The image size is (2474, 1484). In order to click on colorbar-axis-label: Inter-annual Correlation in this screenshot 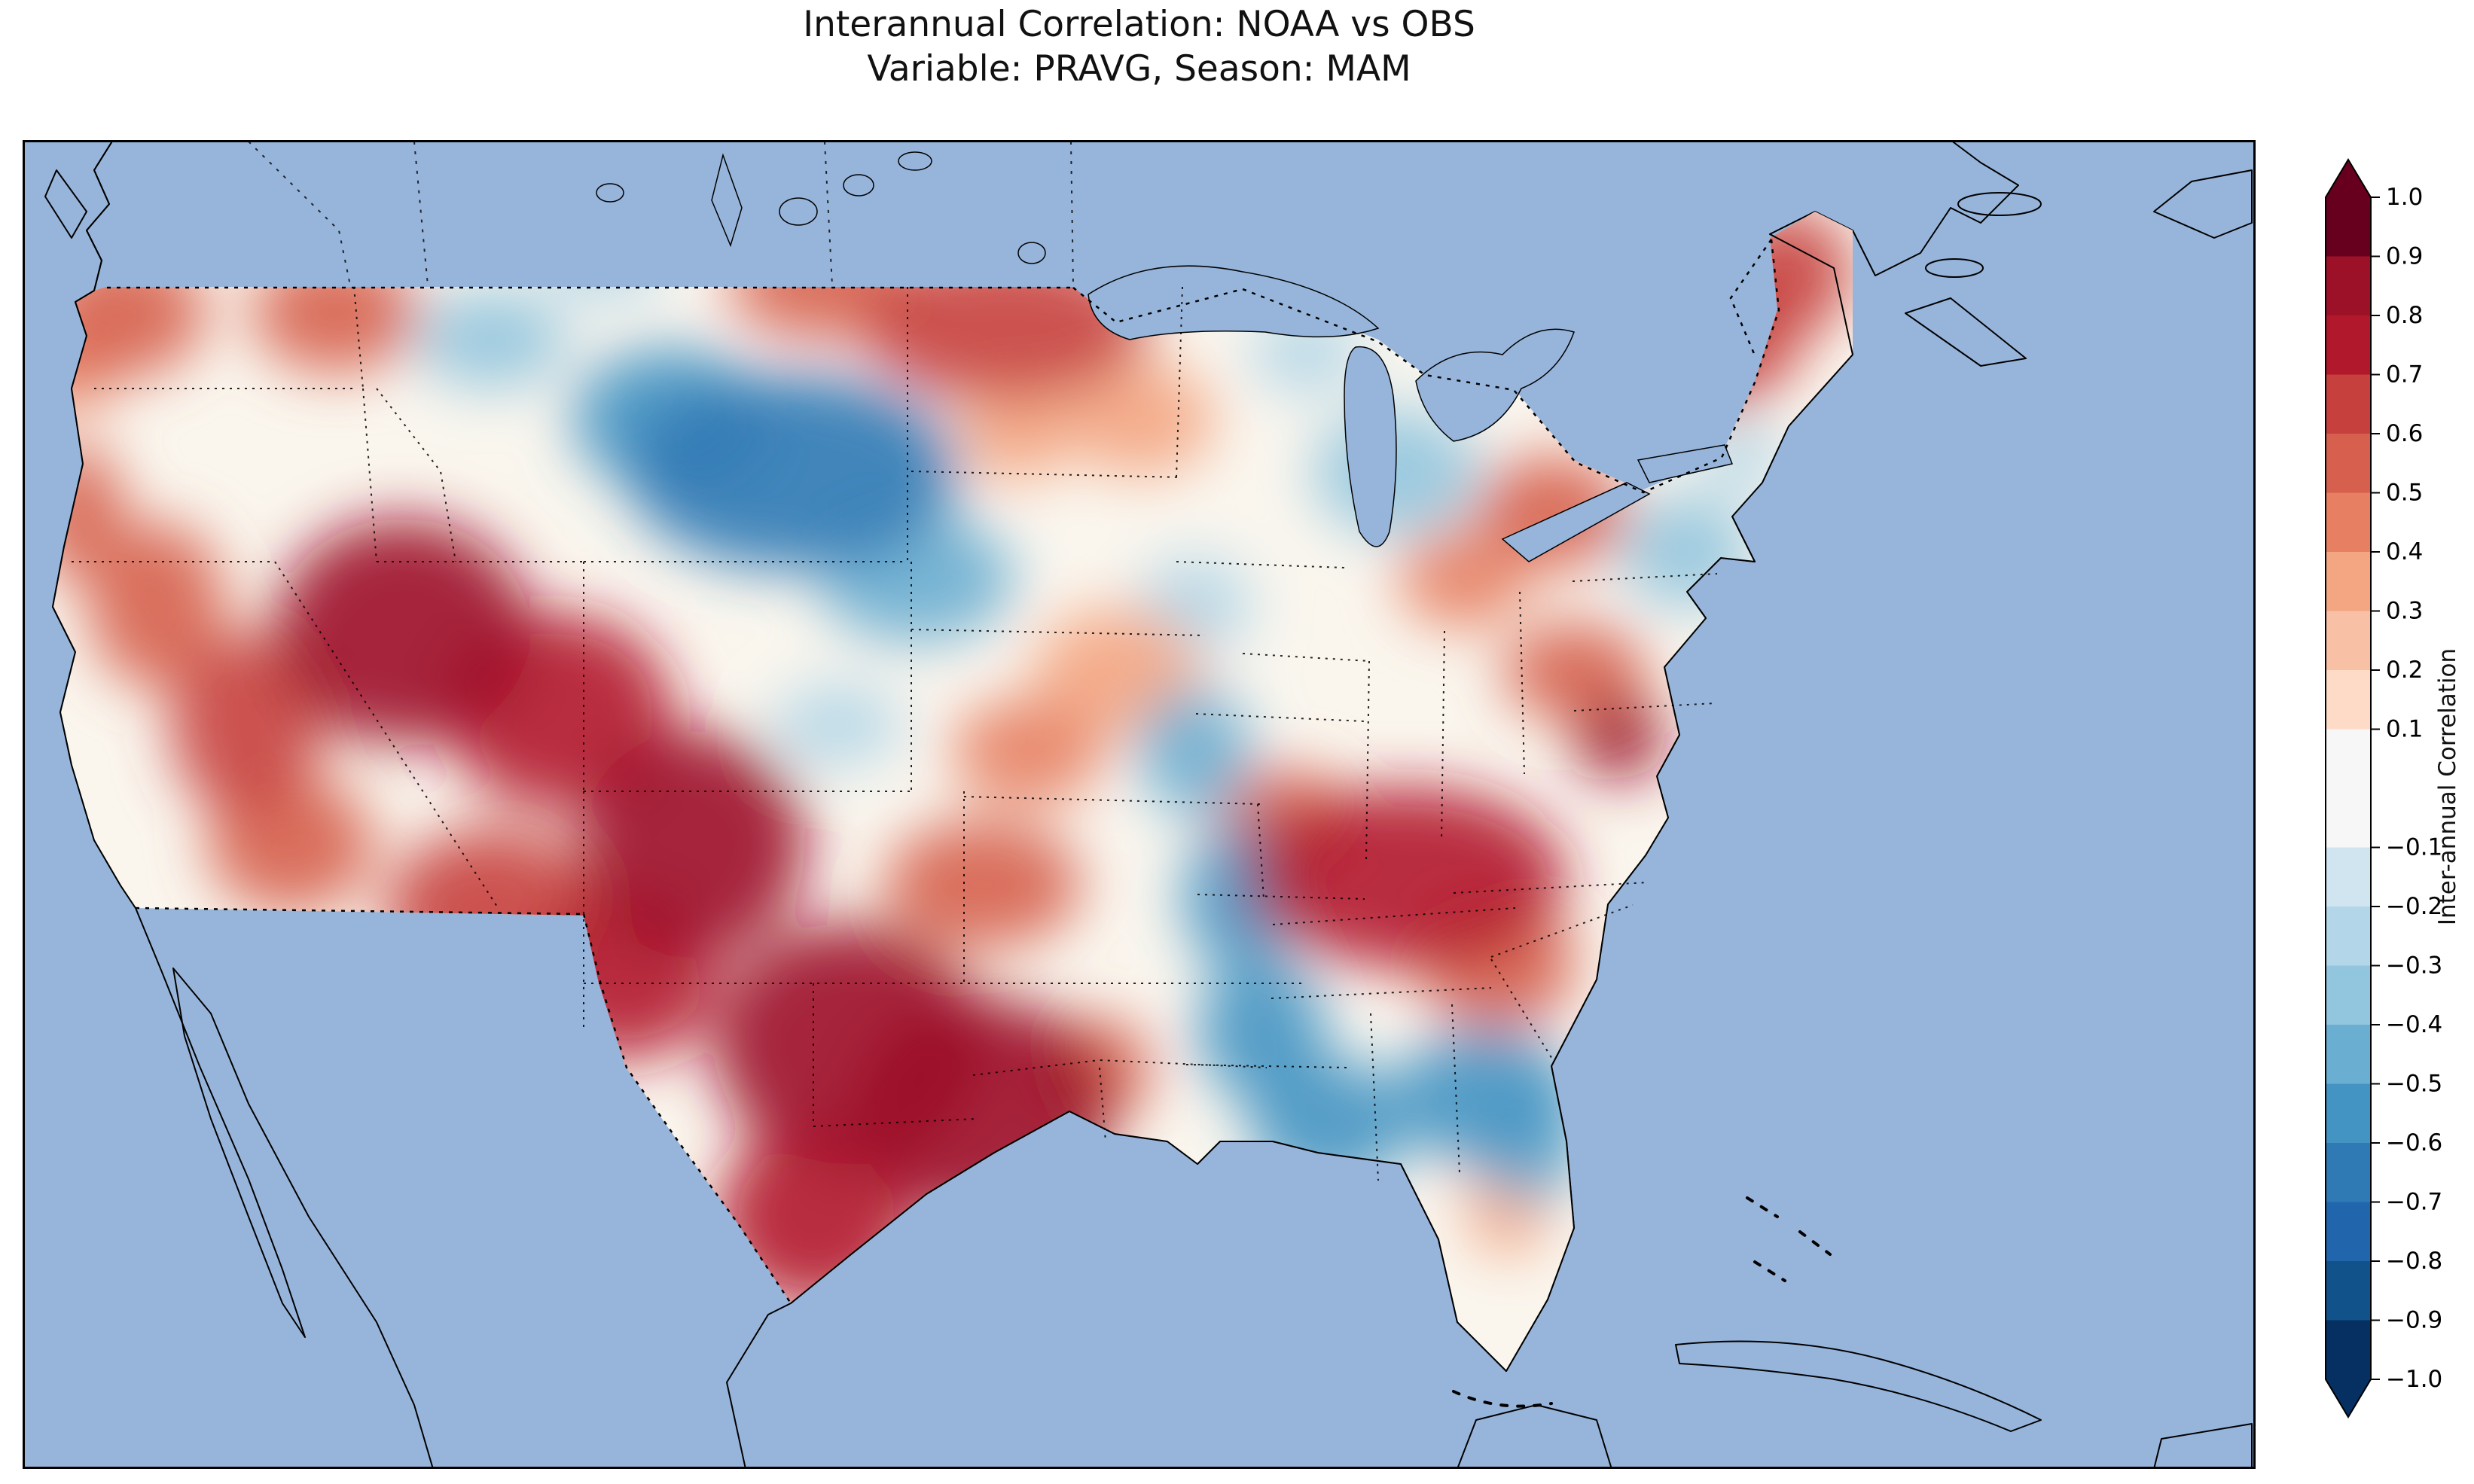, I will do `click(2447, 787)`.